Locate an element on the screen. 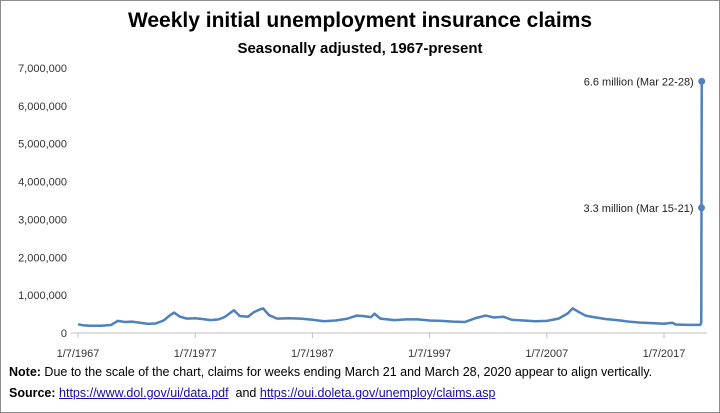  chart-subtitle: Seasonally adjusted, 1967-present is located at coordinates (360, 48).